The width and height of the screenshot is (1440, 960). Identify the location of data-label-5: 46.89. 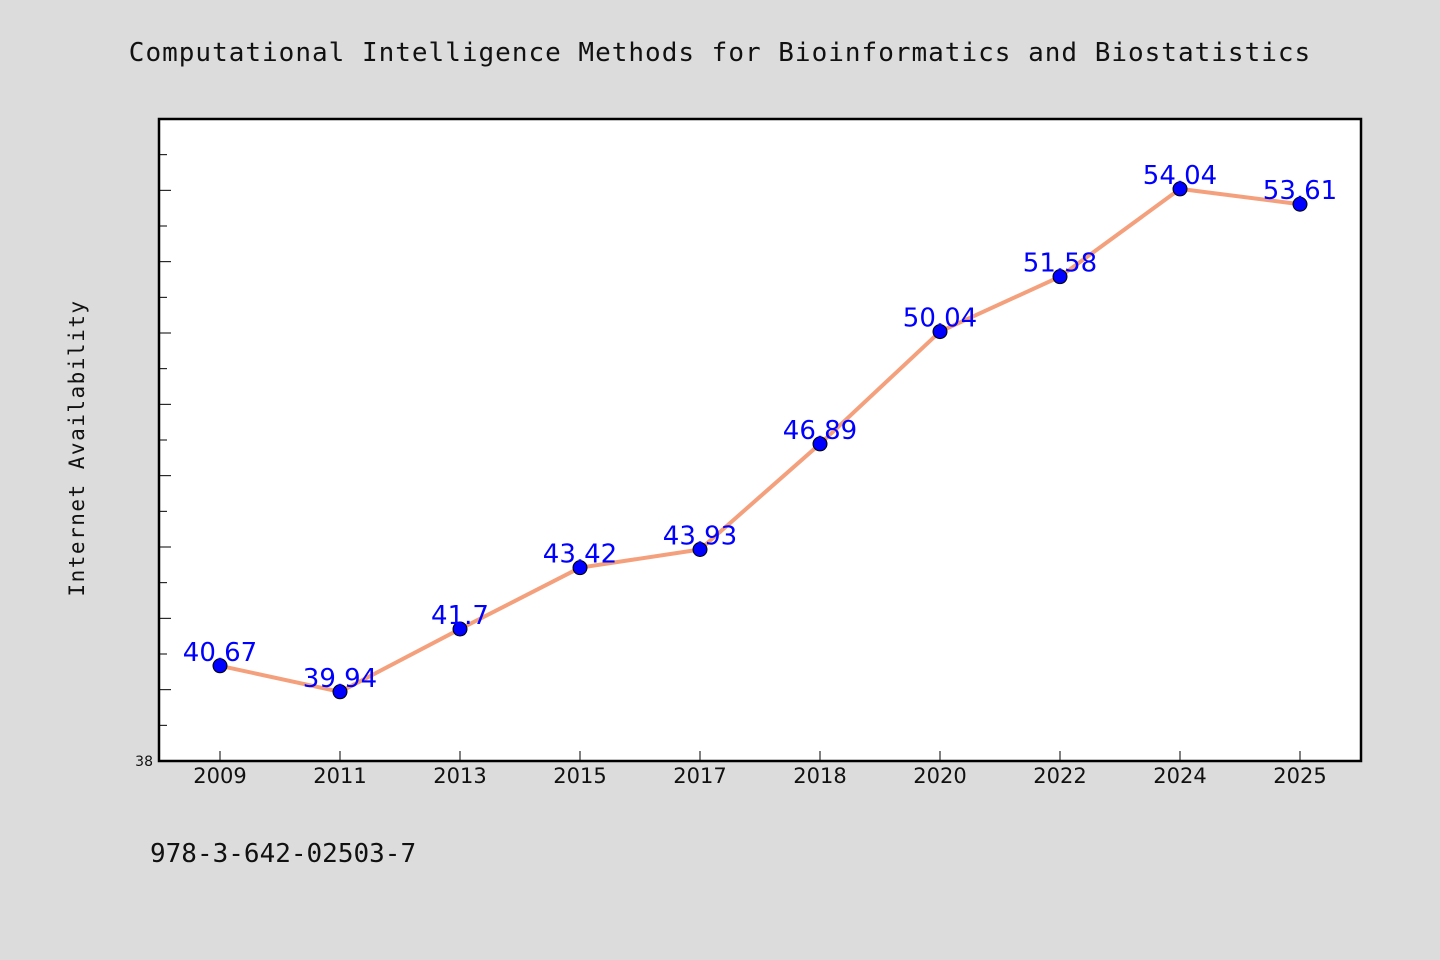
(820, 431).